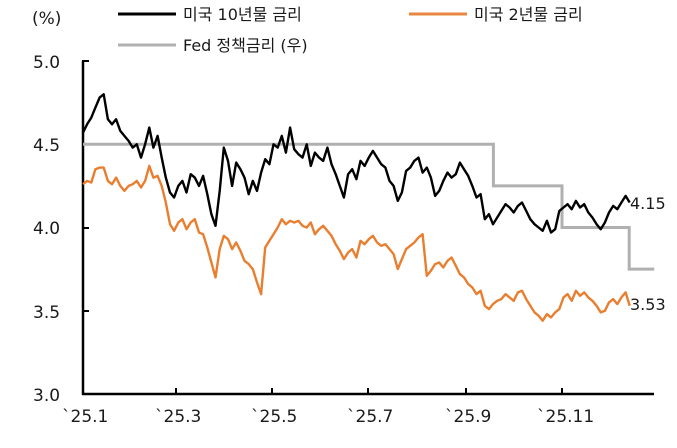 The width and height of the screenshot is (677, 448). I want to click on legend-label-10y: 미국 10년물 금리, so click(242, 14).